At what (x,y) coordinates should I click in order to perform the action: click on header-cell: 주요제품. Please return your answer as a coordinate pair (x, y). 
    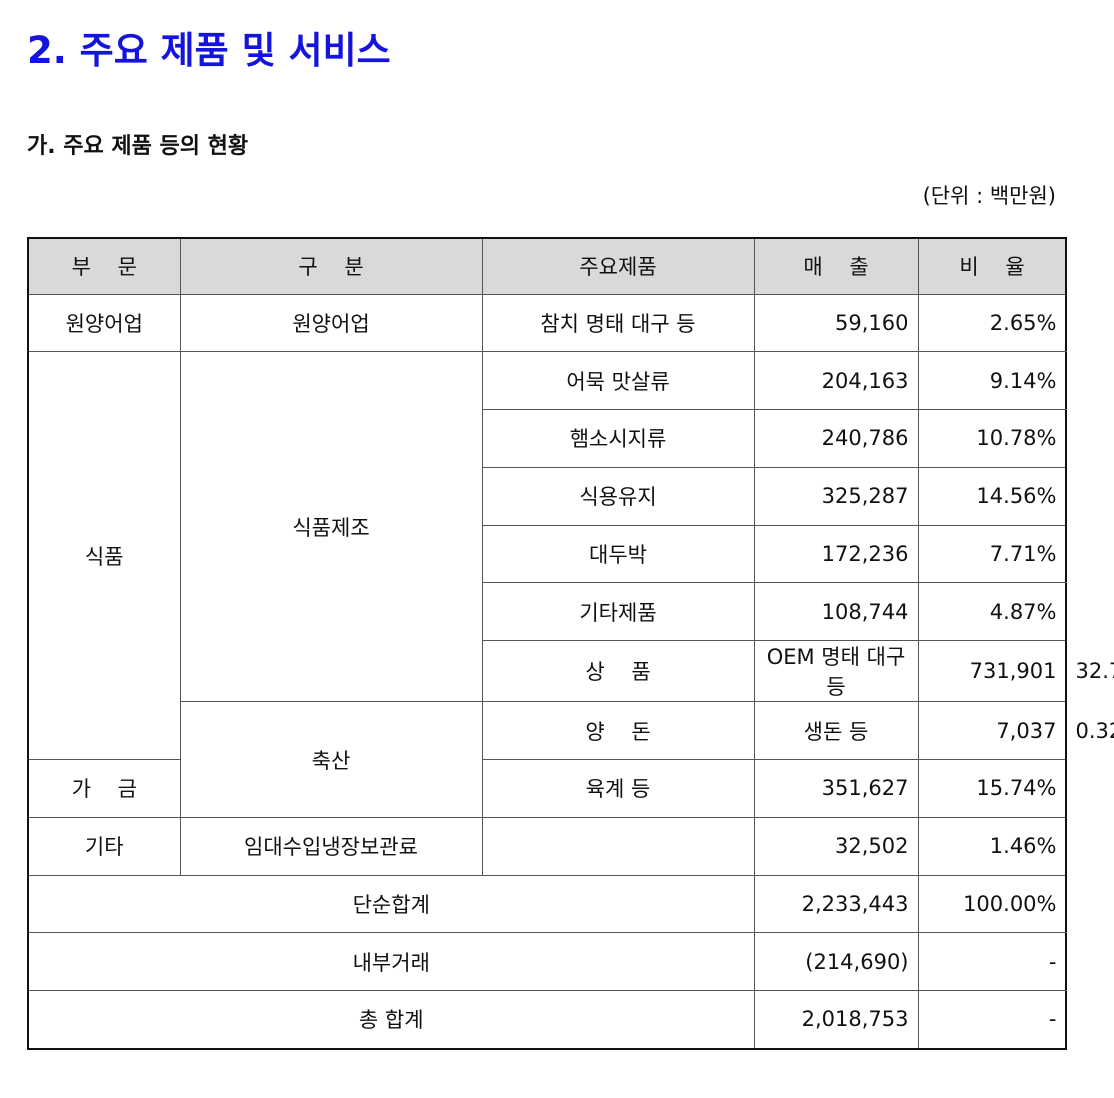
    Looking at the image, I should click on (618, 266).